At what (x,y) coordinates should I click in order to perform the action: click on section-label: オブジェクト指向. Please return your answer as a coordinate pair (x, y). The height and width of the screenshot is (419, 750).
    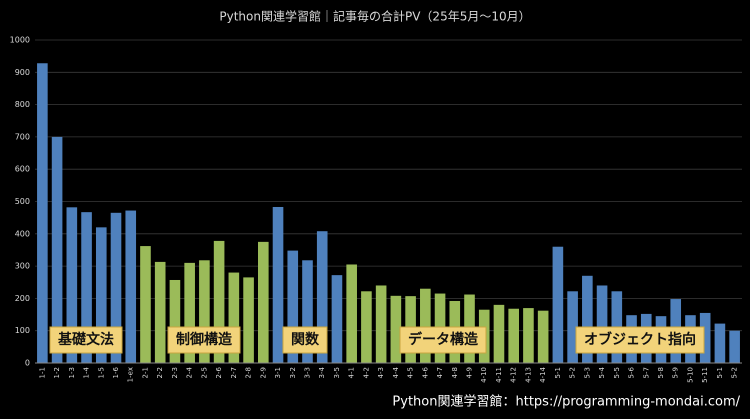
    Looking at the image, I should click on (640, 340).